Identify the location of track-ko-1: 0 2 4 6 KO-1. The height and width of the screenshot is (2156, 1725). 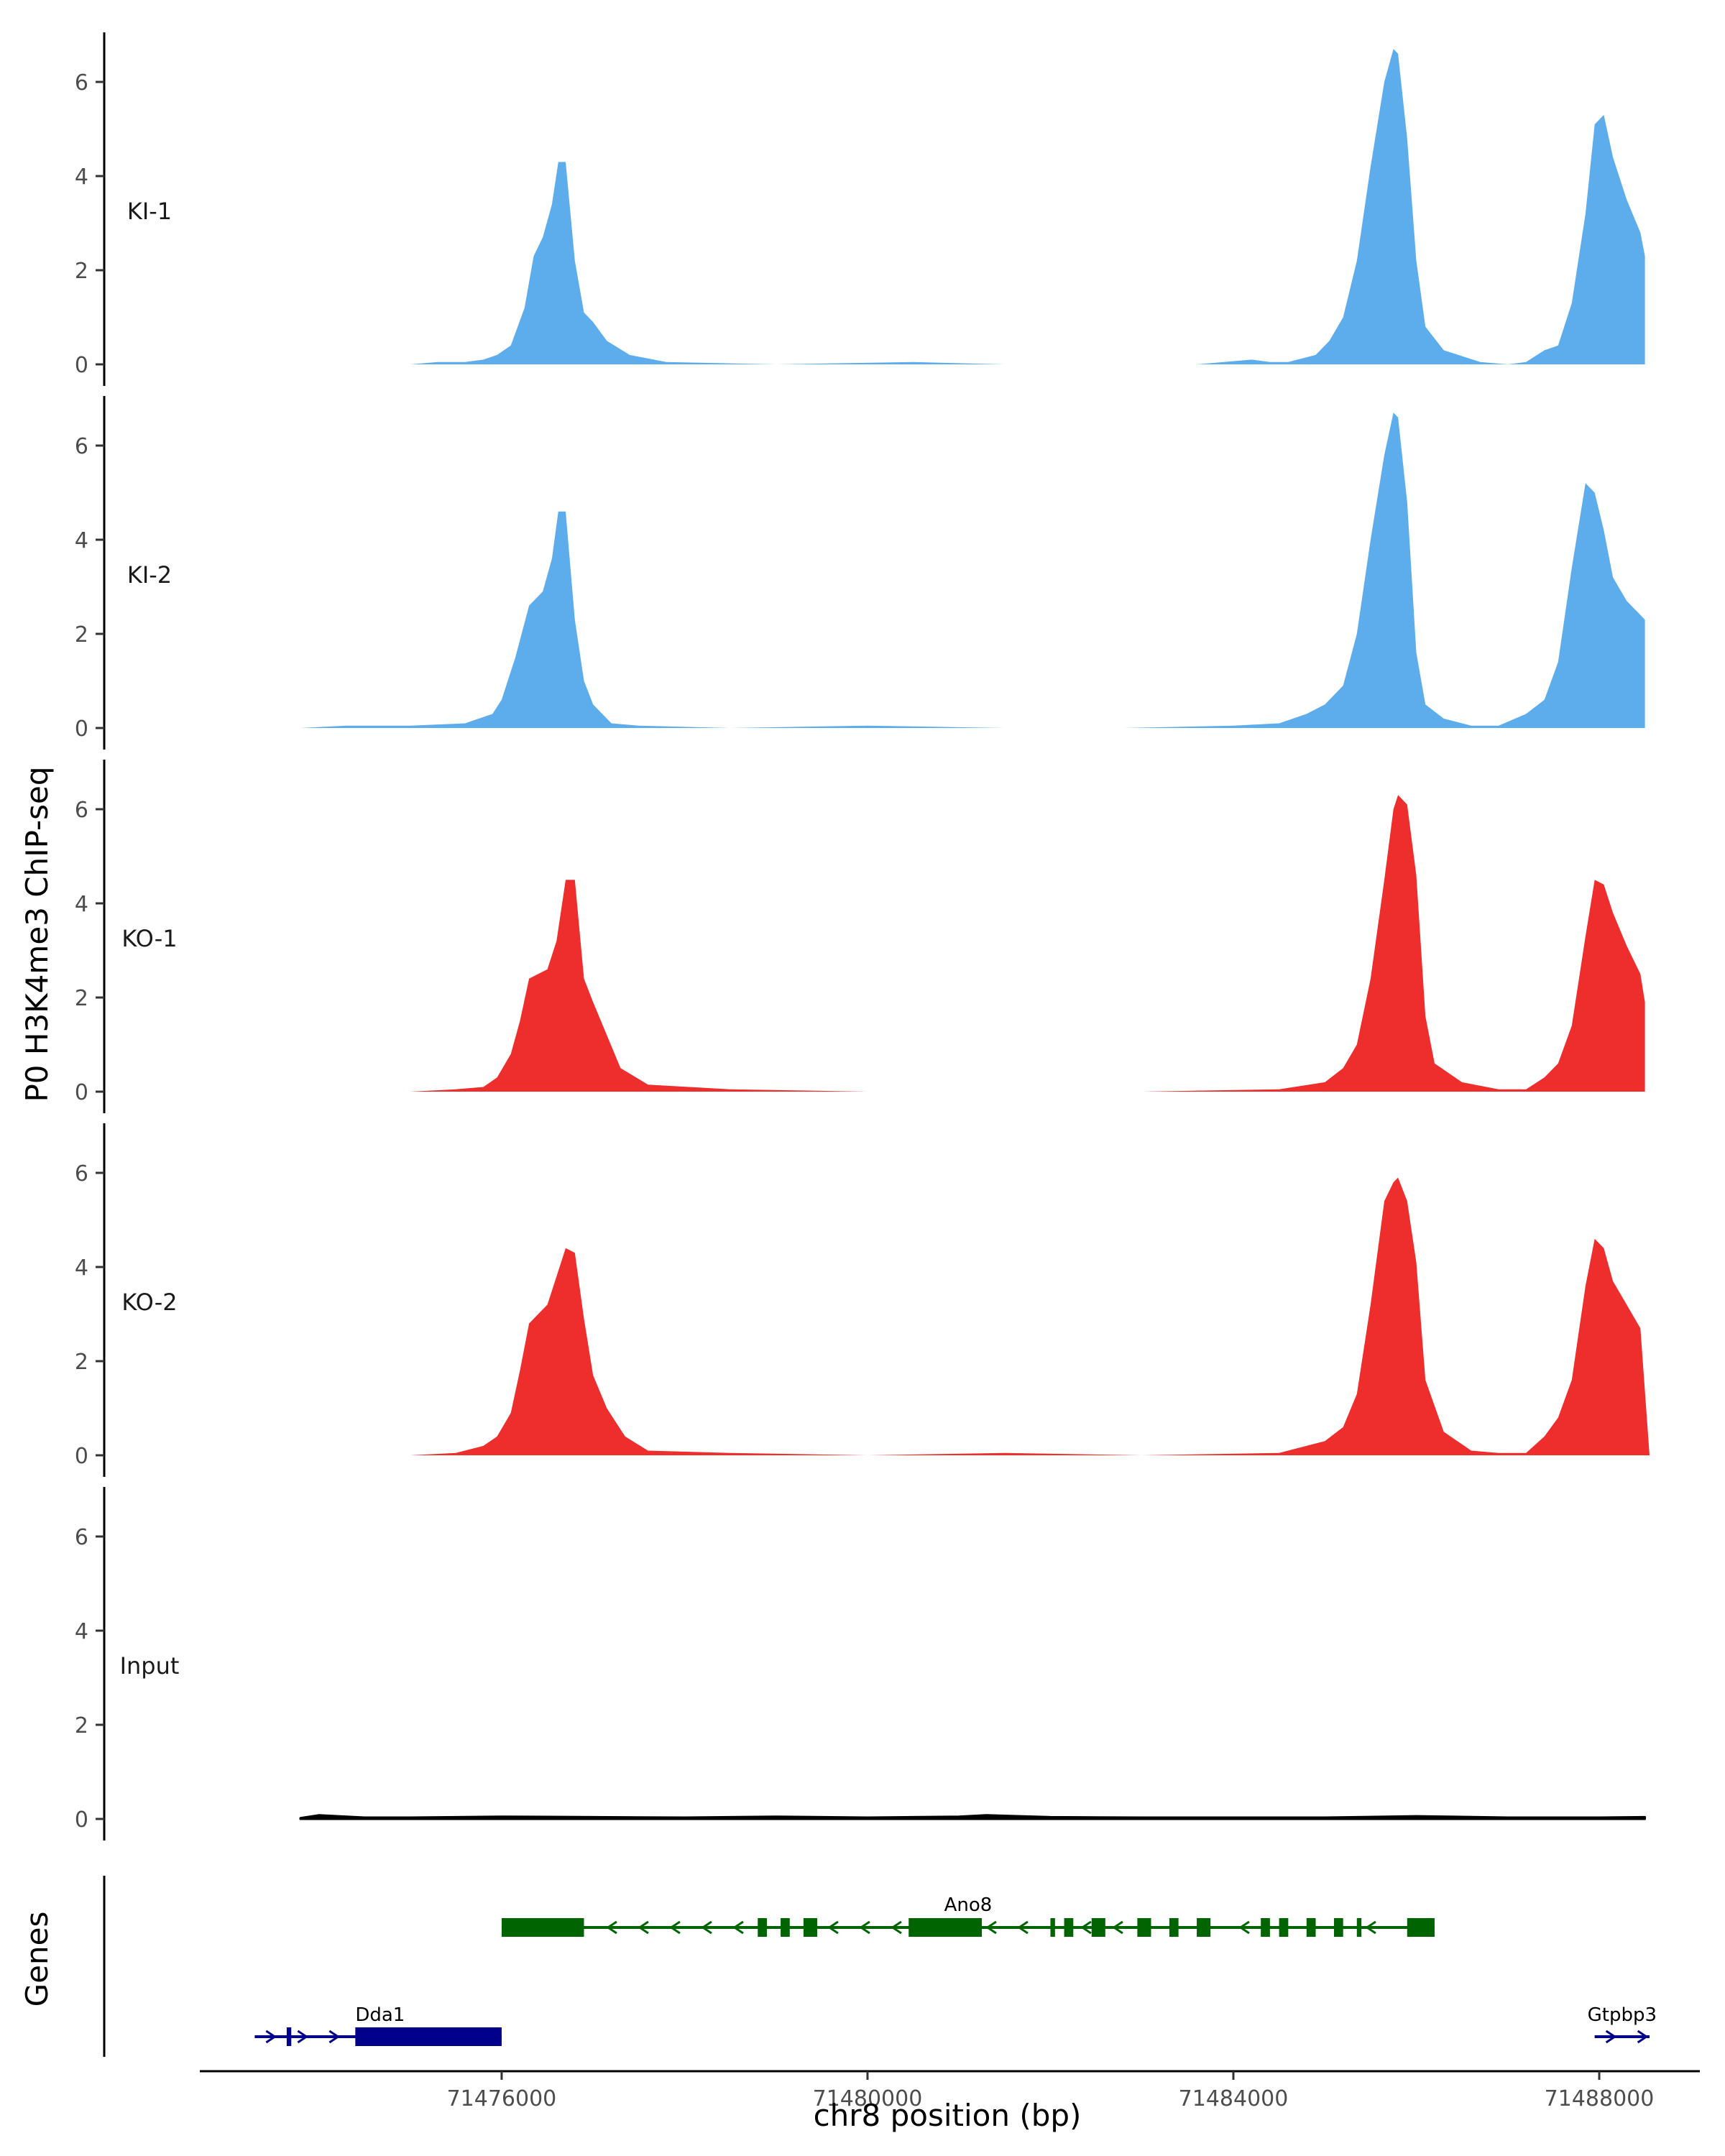
(860, 937).